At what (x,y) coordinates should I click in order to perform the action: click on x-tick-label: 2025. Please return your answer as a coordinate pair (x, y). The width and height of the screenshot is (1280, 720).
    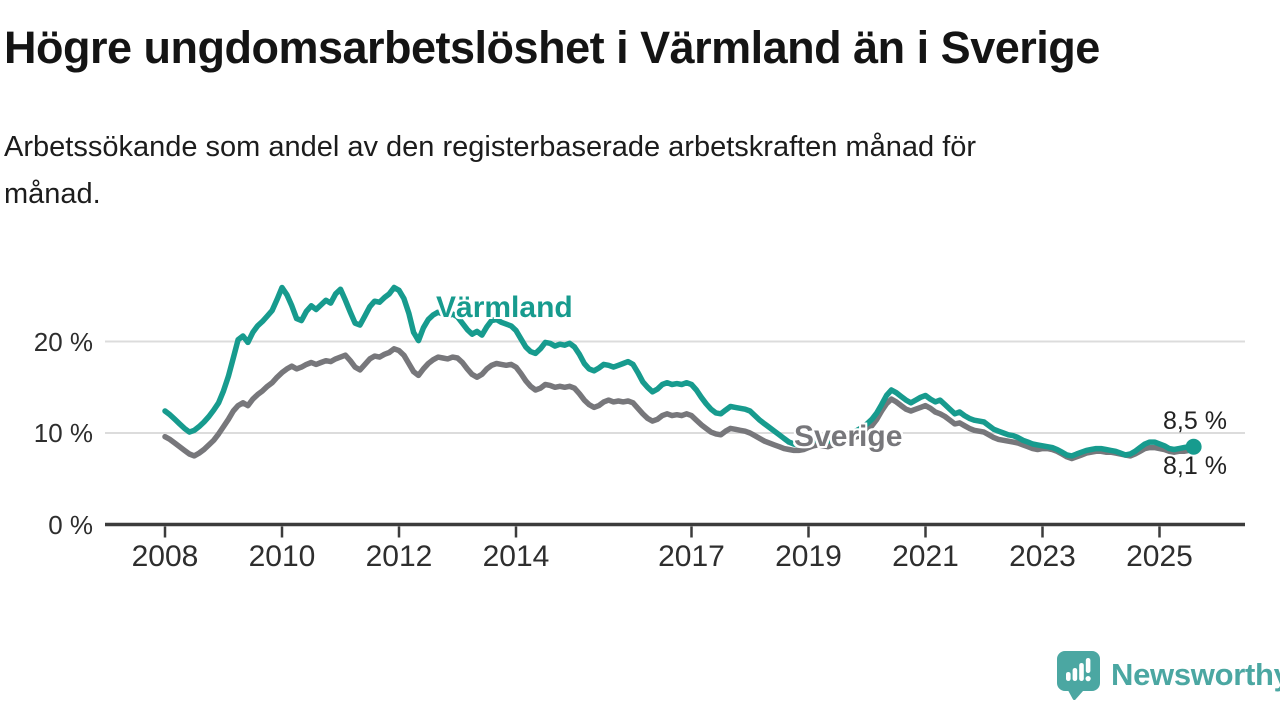
    Looking at the image, I should click on (1159, 556).